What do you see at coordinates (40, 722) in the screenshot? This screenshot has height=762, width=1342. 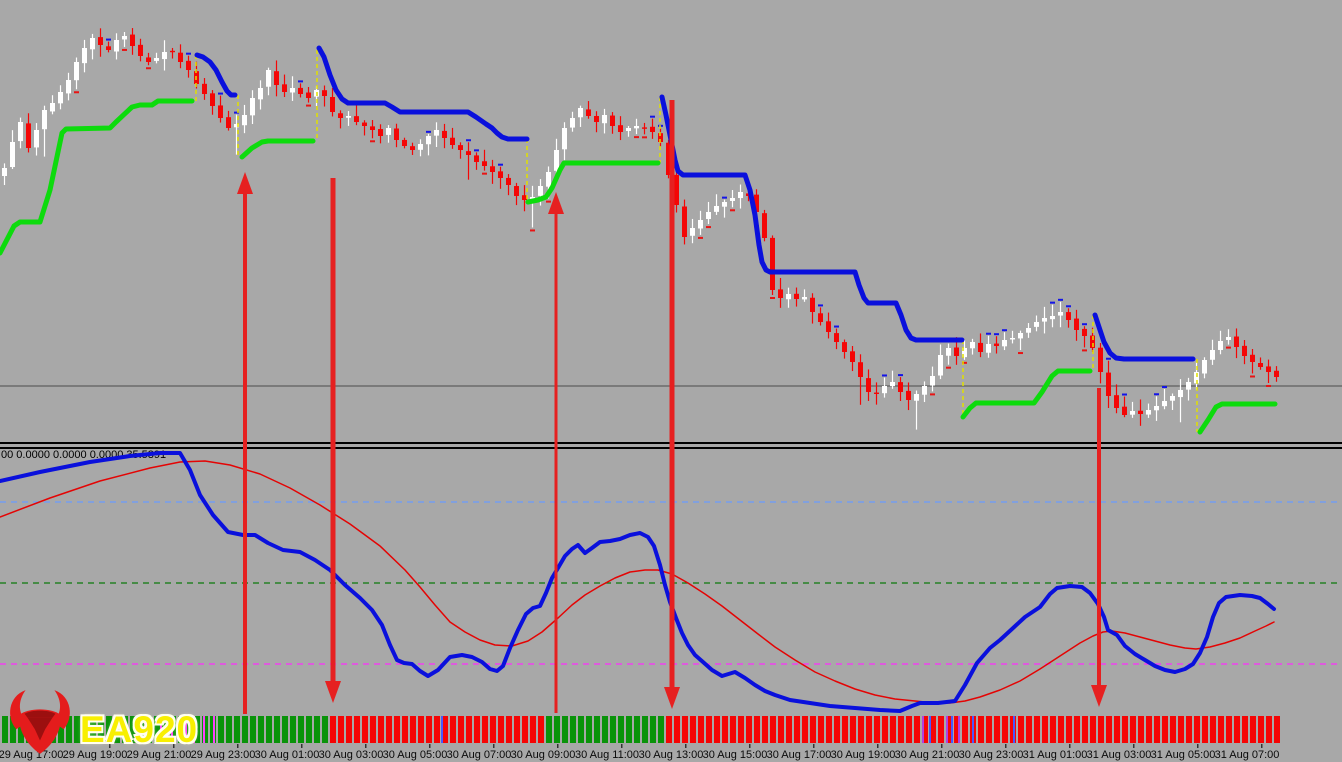 I see `bull-head-icon` at bounding box center [40, 722].